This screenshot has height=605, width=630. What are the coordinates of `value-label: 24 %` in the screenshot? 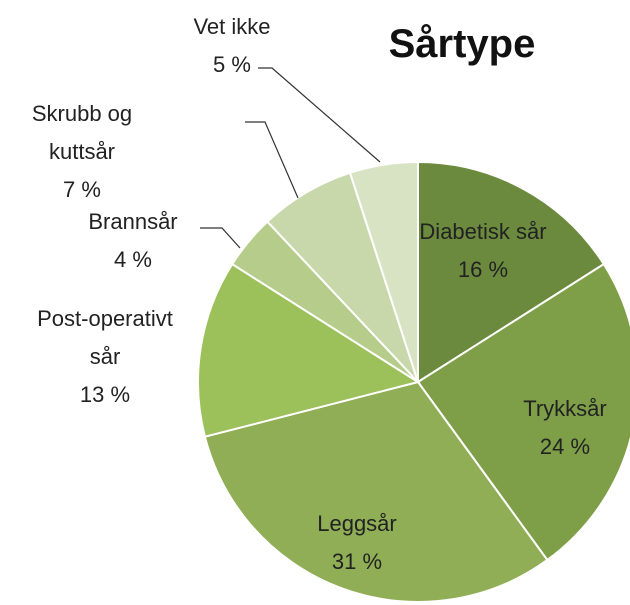 It's located at (565, 446).